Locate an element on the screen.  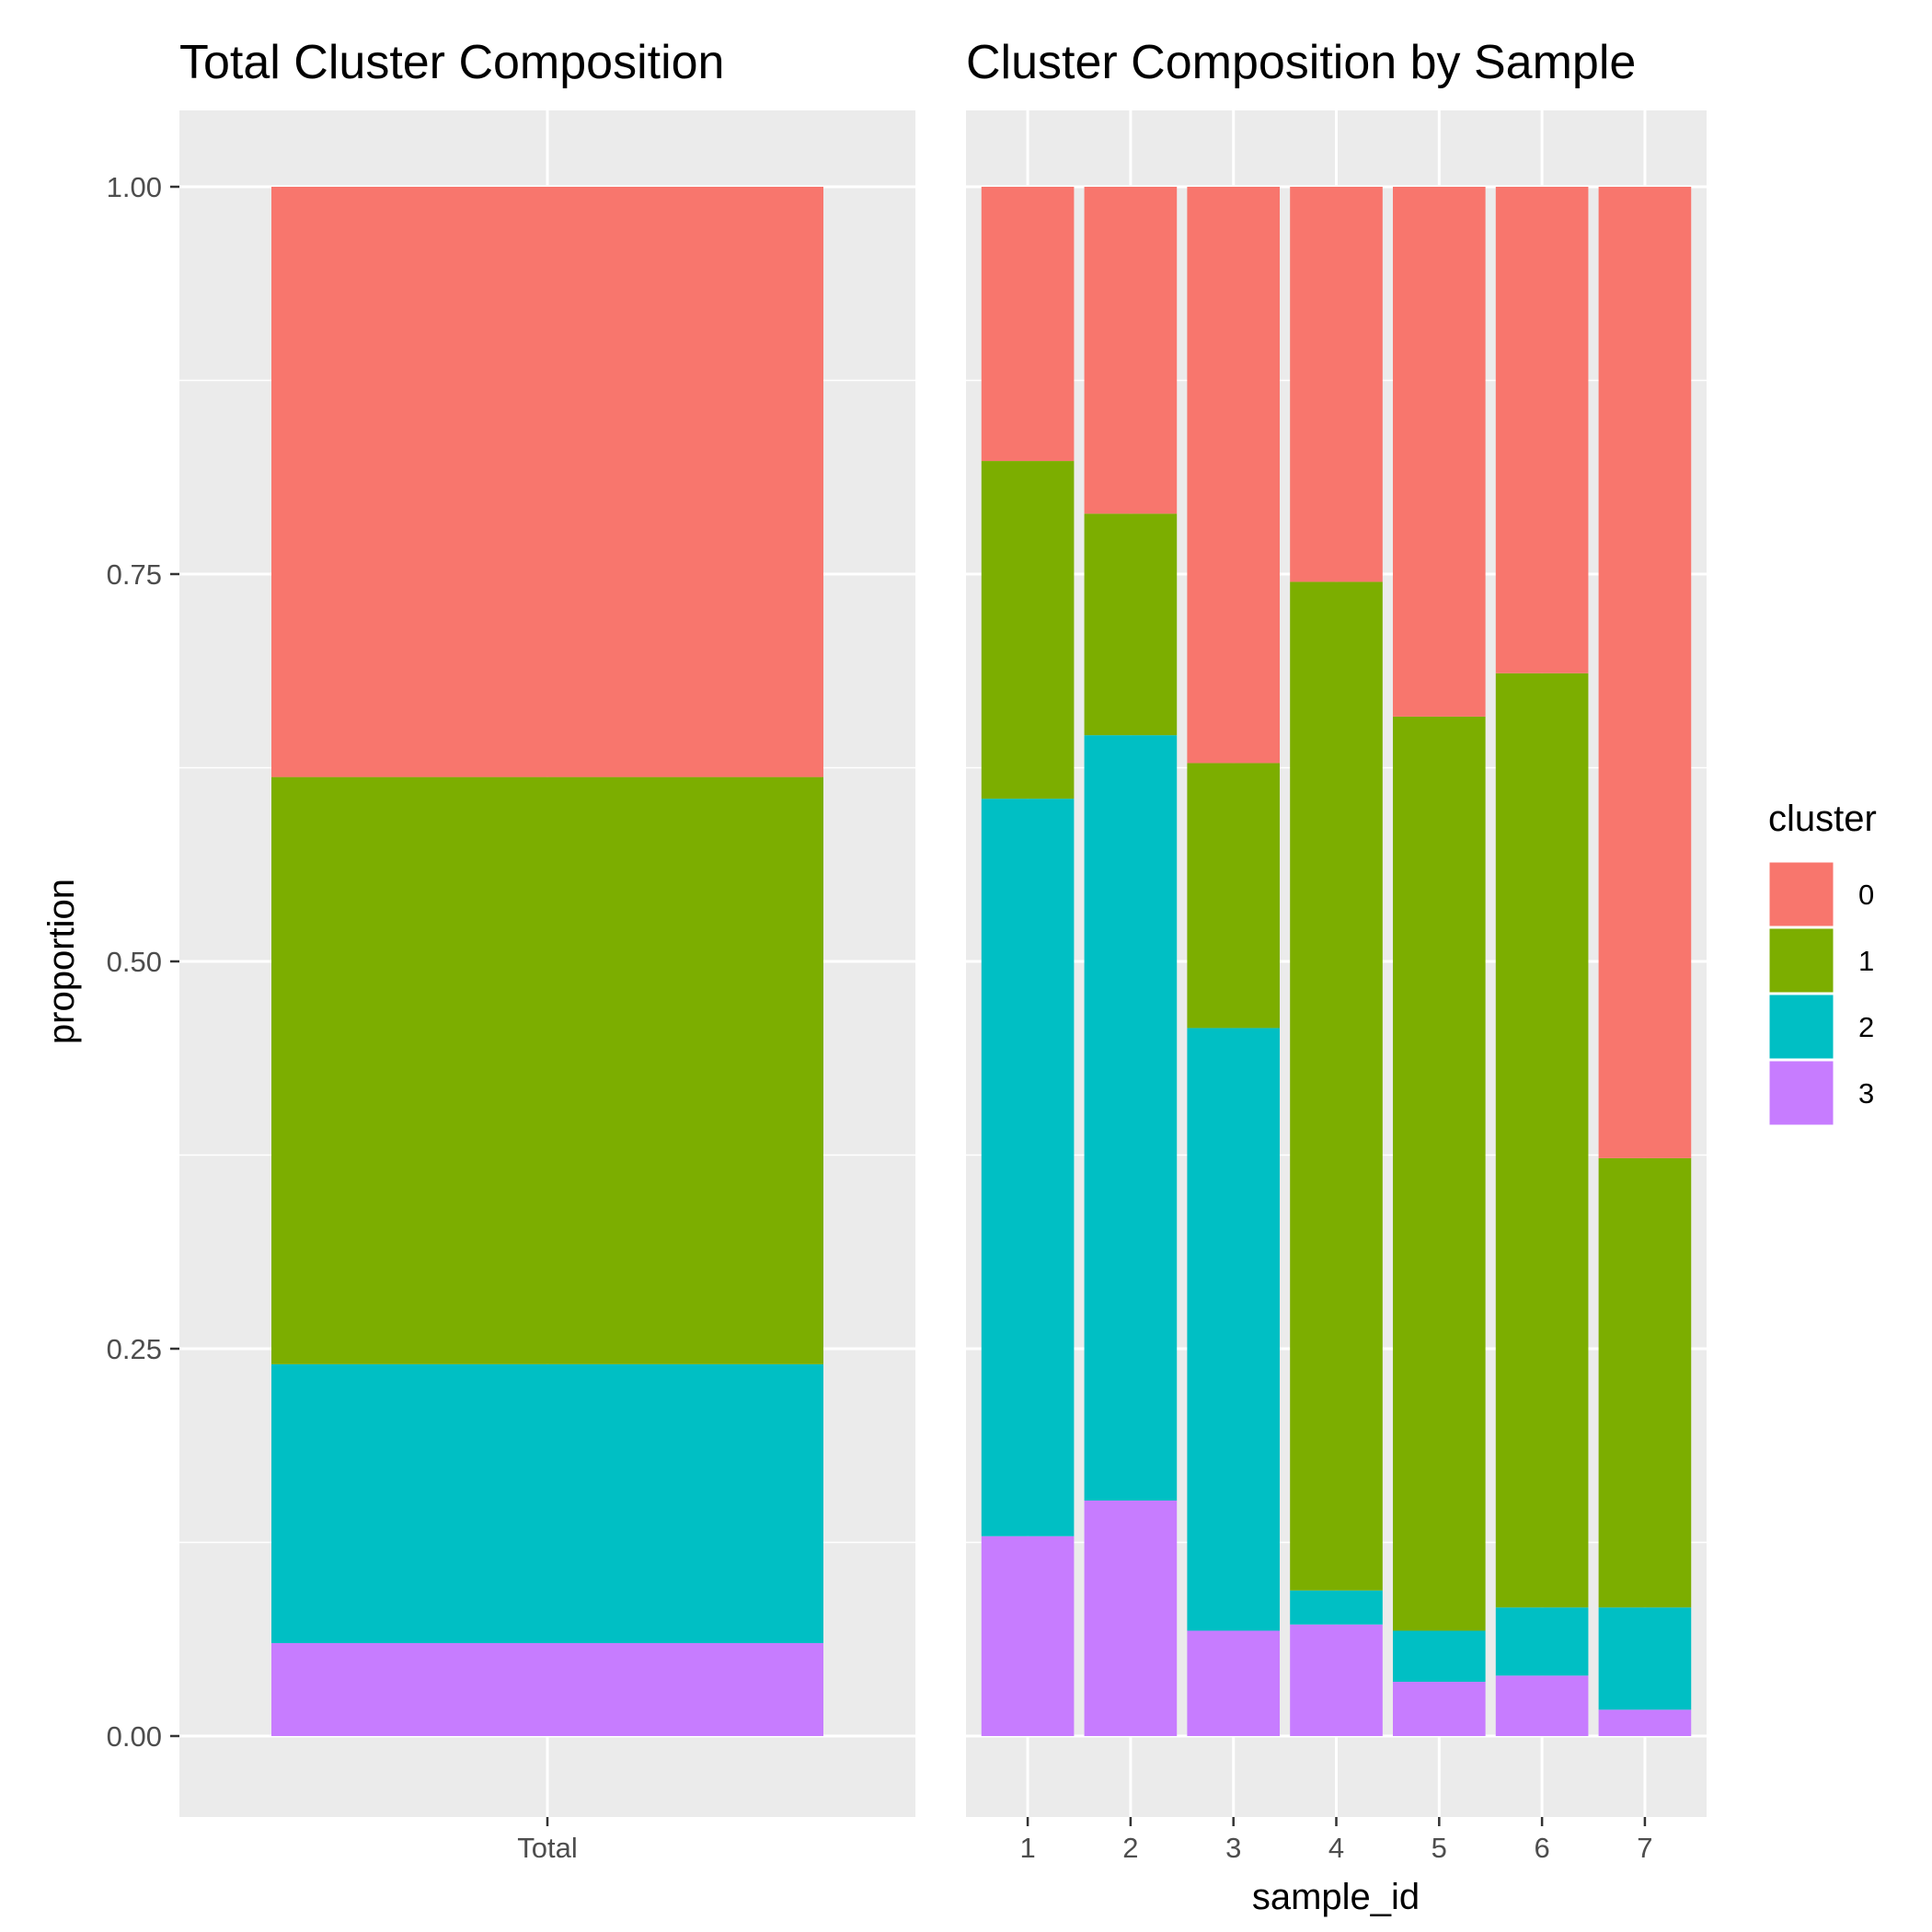
y-tick-label: 0.25 is located at coordinates (134, 1349).